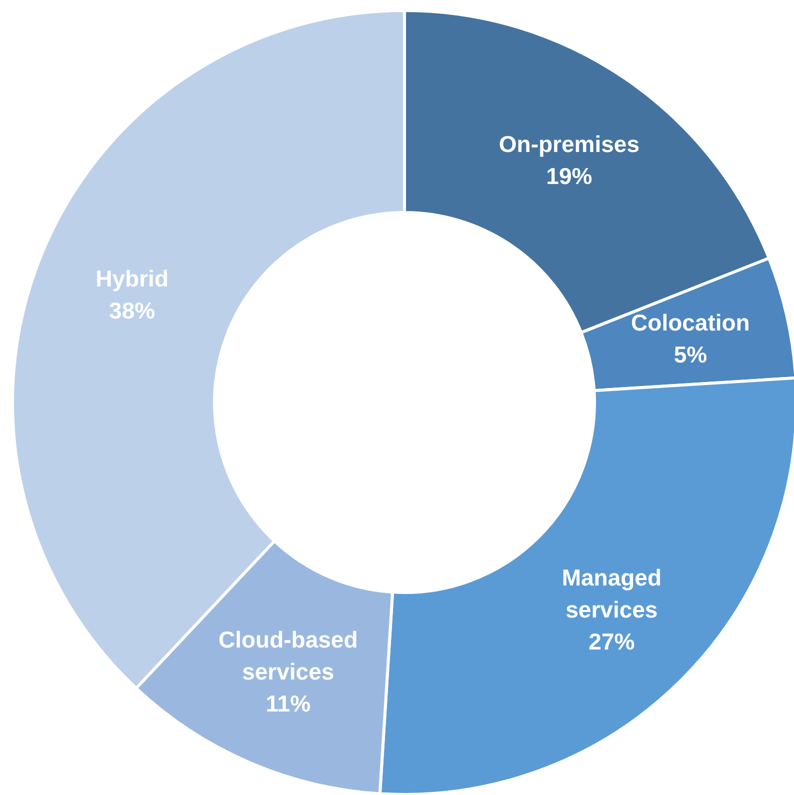  What do you see at coordinates (611, 641) in the screenshot?
I see `data-label: 27%` at bounding box center [611, 641].